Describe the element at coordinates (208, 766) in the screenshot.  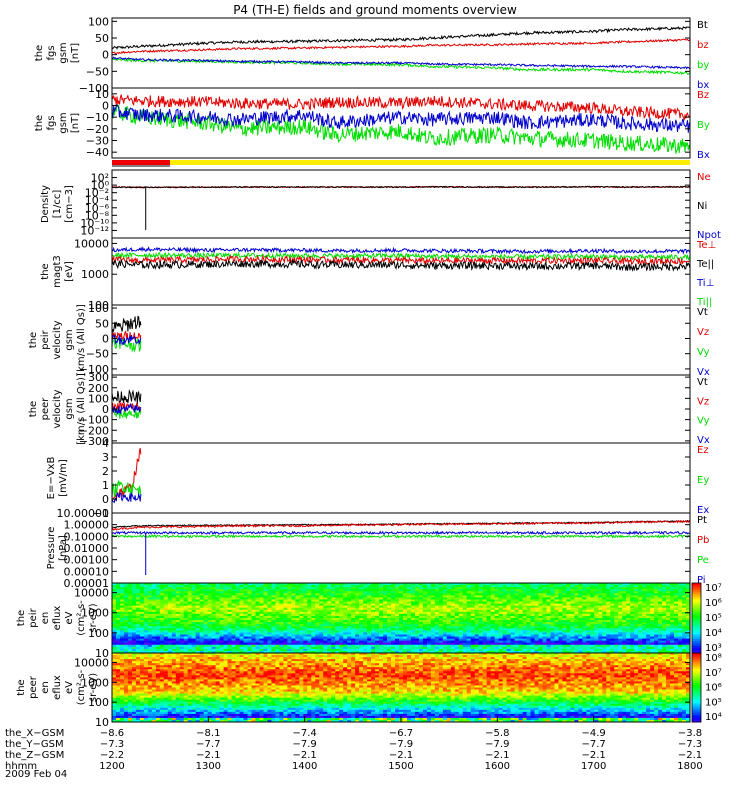
I see `x-tick-label: 1300` at that location.